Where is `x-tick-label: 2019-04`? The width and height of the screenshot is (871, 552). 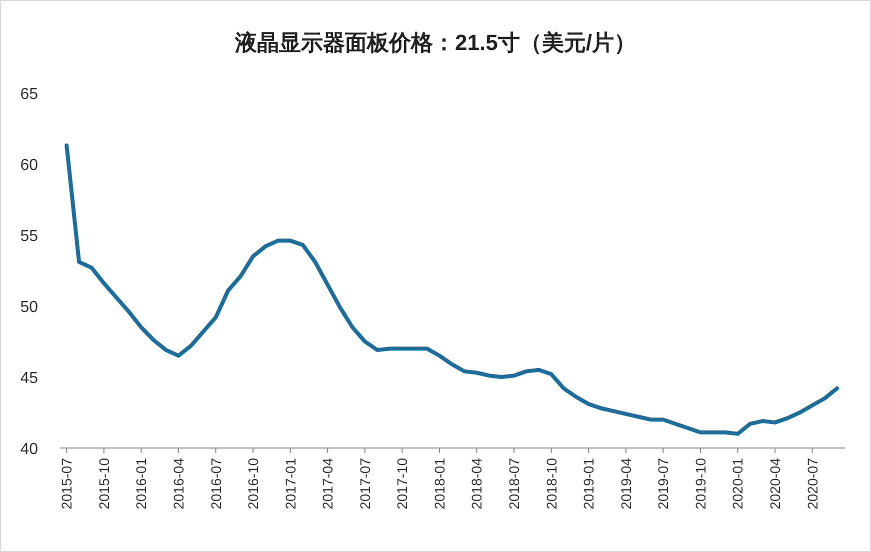 x-tick-label: 2019-04 is located at coordinates (626, 484).